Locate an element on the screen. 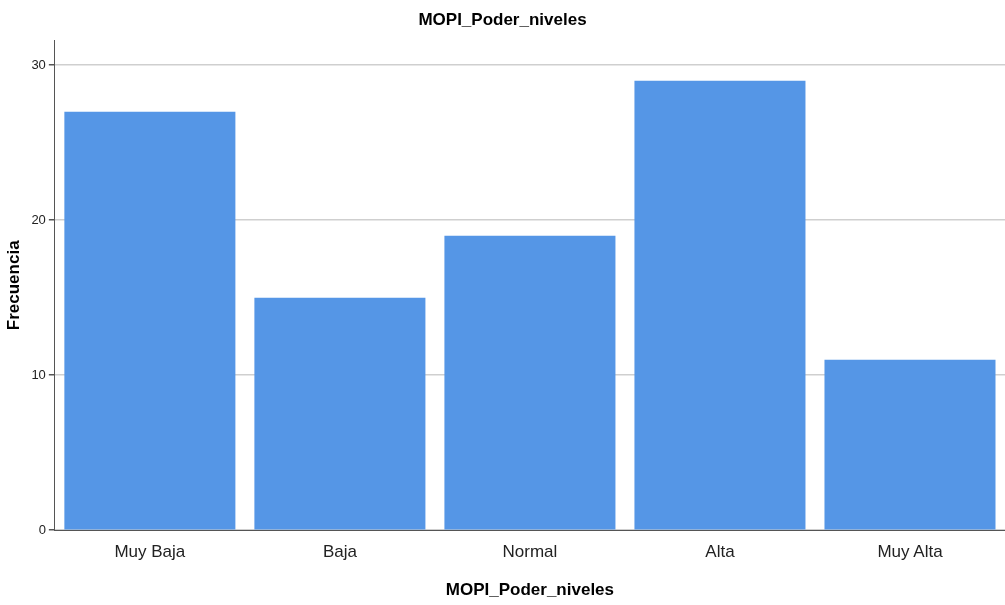  x-tick-label: Normal is located at coordinates (530, 552).